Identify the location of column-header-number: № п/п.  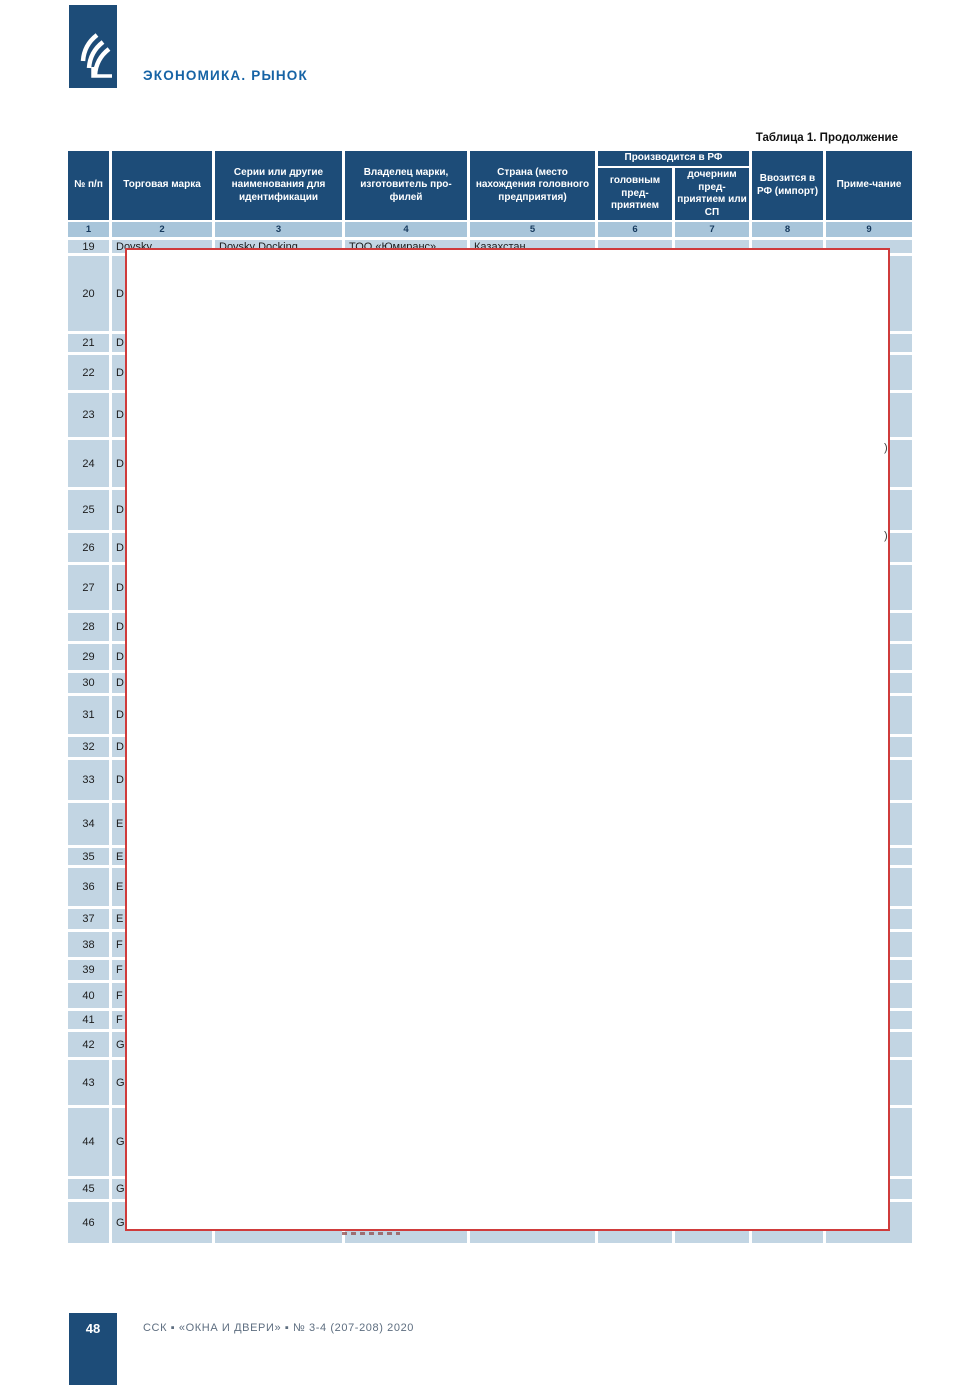
(88, 185).